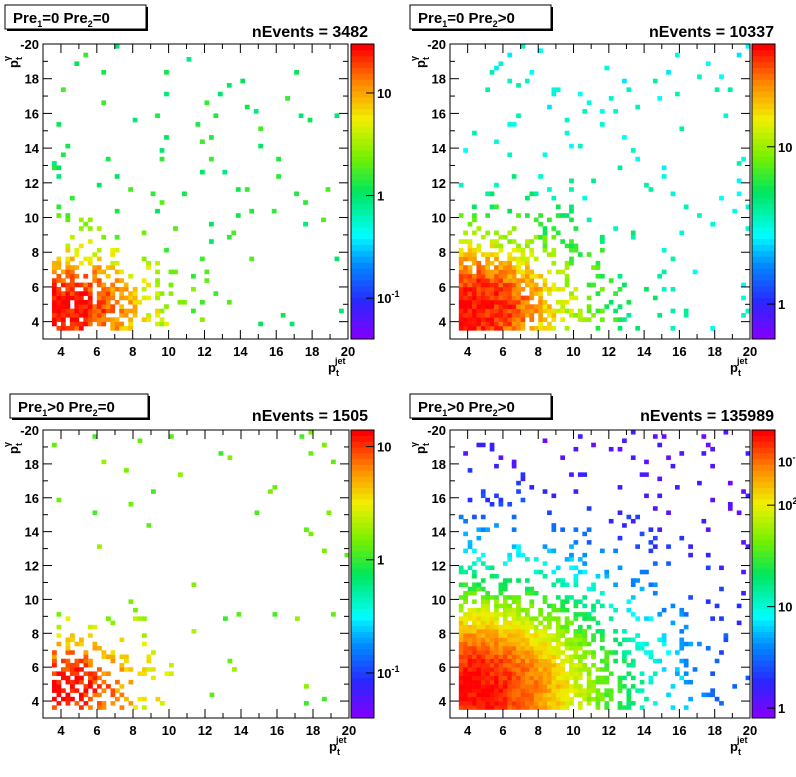 This screenshot has width=796, height=777. What do you see at coordinates (35, 287) in the screenshot?
I see `y-tick-label: 6` at bounding box center [35, 287].